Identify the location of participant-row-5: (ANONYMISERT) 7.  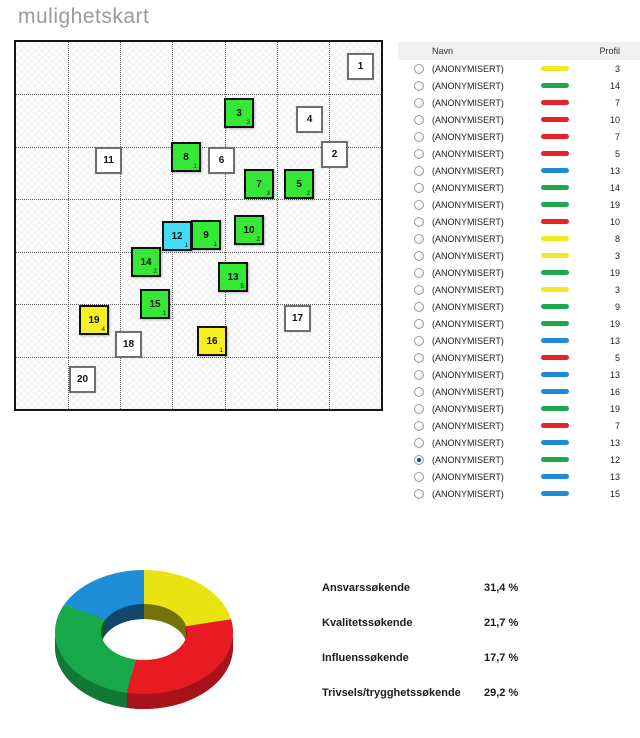
(519, 136).